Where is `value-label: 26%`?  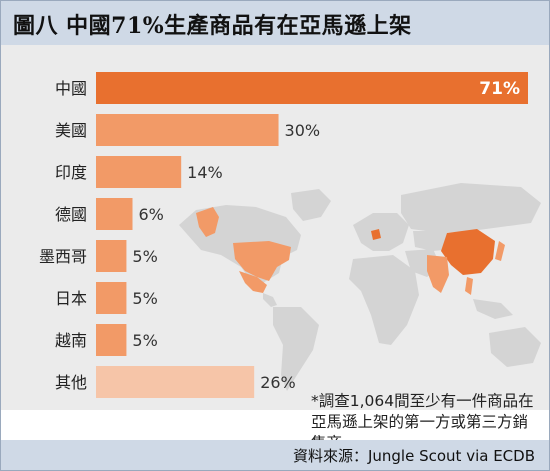 value-label: 26% is located at coordinates (278, 382).